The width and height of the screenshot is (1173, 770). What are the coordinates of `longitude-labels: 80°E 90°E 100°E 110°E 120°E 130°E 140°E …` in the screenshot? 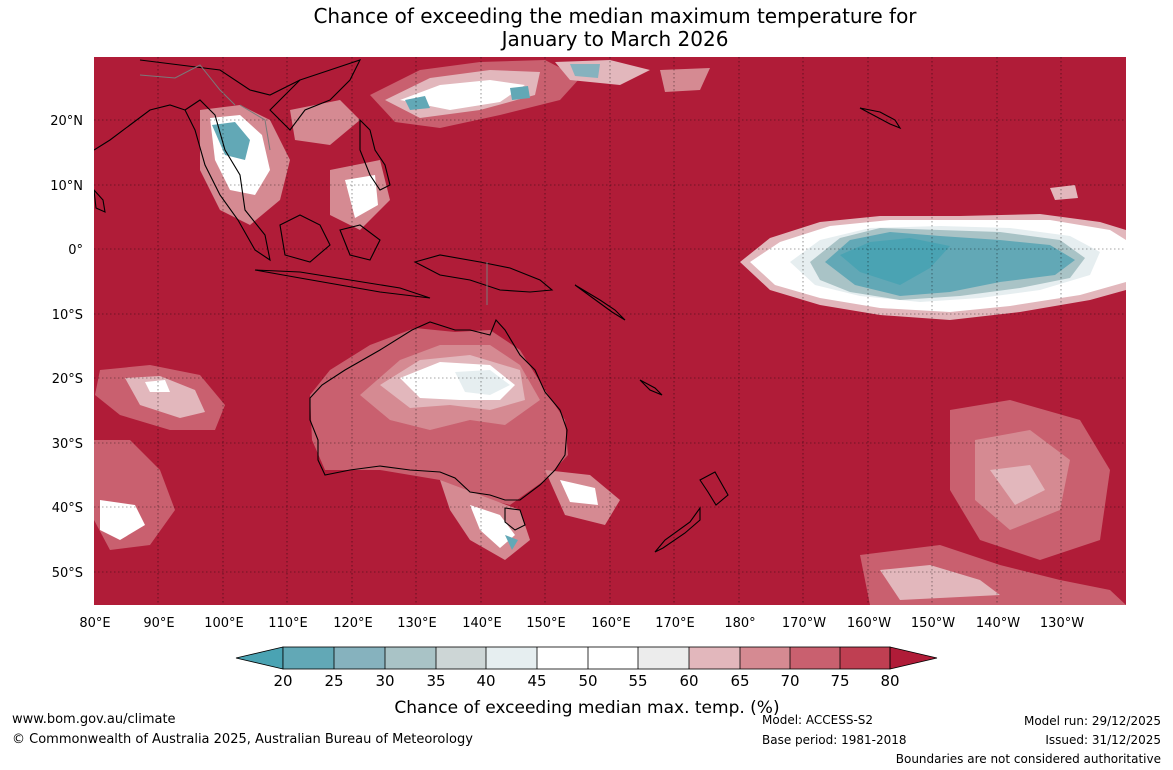 It's located at (581, 623).